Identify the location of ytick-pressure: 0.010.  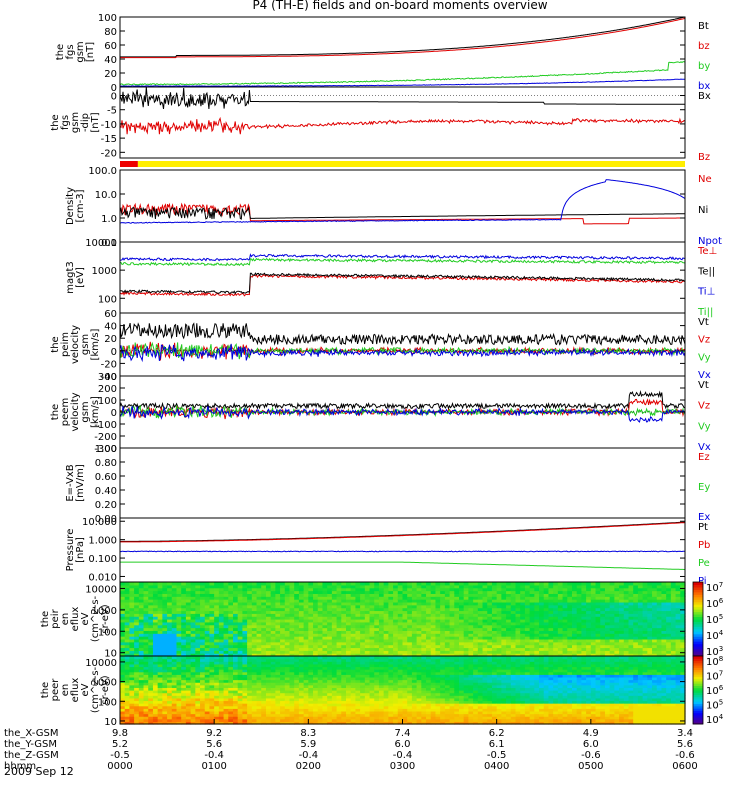
(102, 577).